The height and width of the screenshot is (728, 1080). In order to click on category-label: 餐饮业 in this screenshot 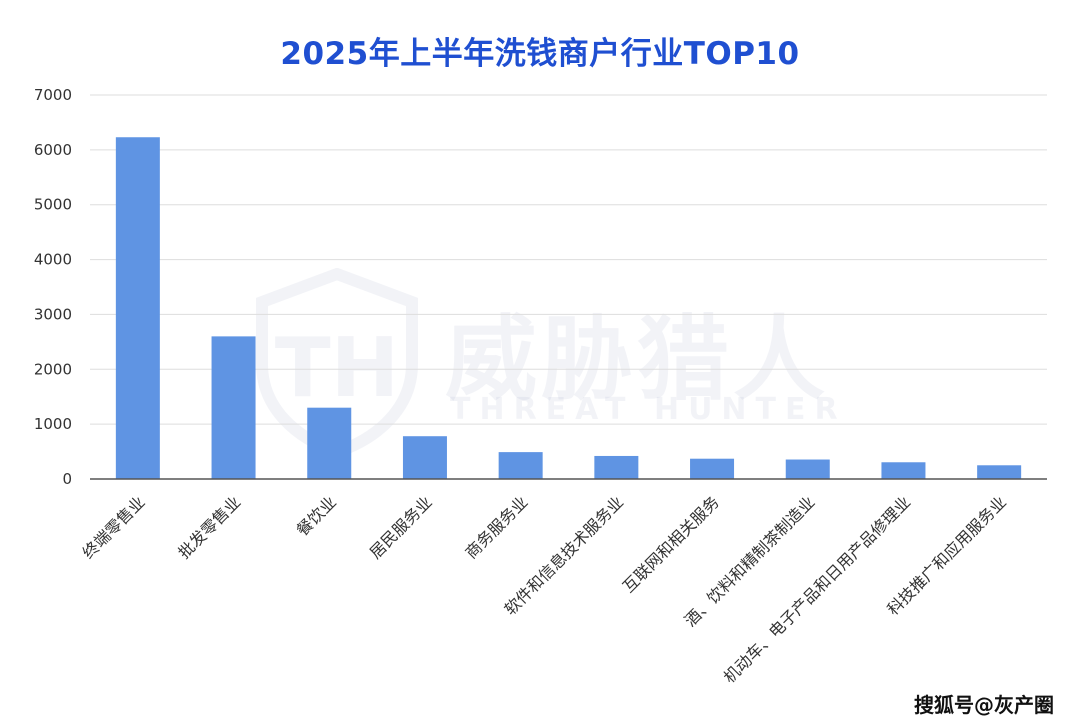, I will do `click(316, 515)`.